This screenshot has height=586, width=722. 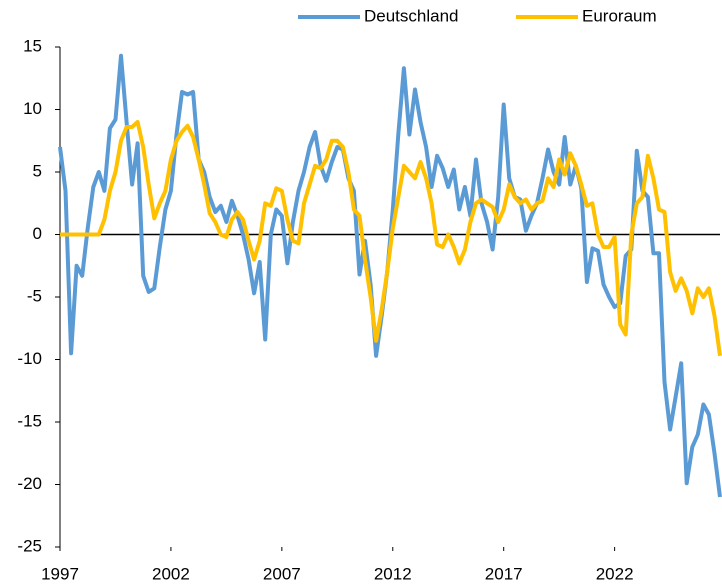 What do you see at coordinates (504, 573) in the screenshot?
I see `x-tick-label: 2017` at bounding box center [504, 573].